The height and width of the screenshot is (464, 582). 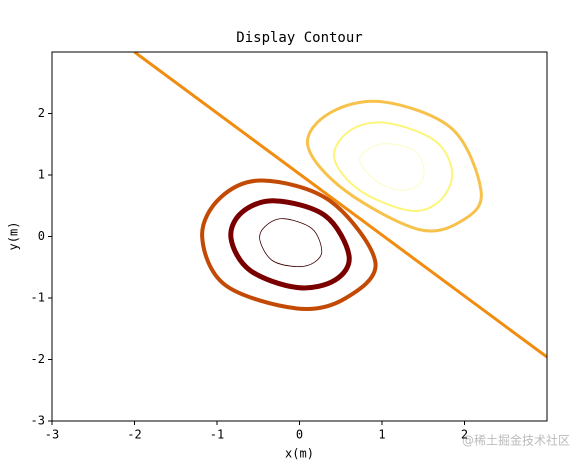 What do you see at coordinates (38, 359) in the screenshot?
I see `y-tick-label: -2` at bounding box center [38, 359].